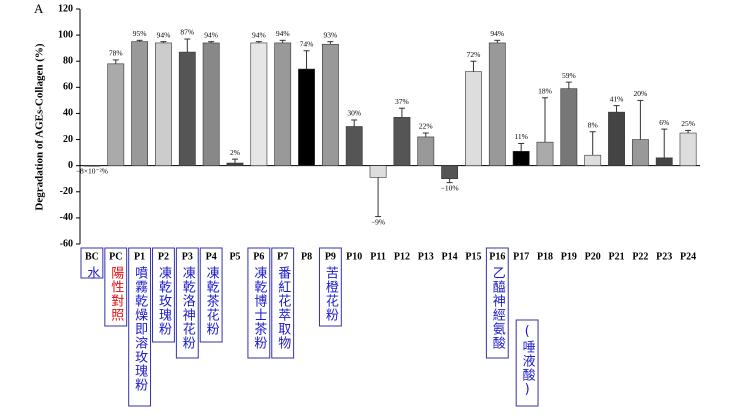 This screenshot has width=740, height=416. I want to click on x-tick-label: P19, so click(569, 256).